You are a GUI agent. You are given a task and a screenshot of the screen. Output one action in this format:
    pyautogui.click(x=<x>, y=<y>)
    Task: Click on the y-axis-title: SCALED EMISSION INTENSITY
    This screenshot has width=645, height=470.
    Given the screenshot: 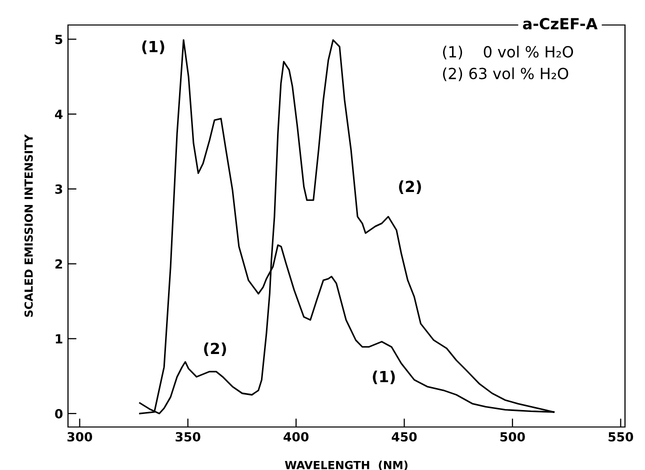 What is the action you would take?
    pyautogui.click(x=28, y=225)
    